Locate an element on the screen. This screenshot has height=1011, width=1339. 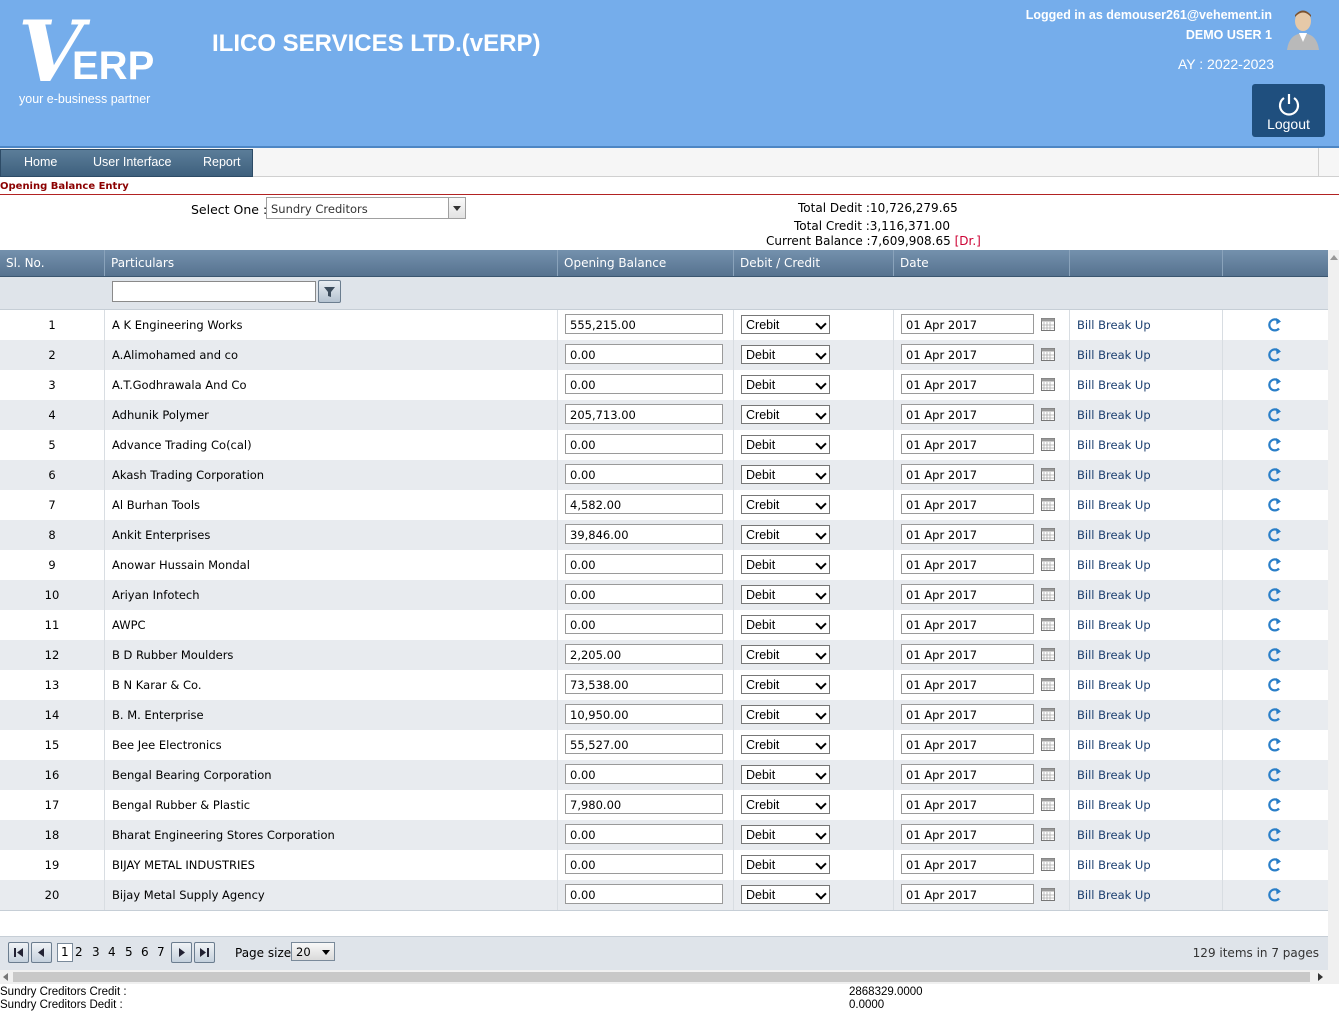
opening-balance-input: 2,205.00 is located at coordinates (644, 654).